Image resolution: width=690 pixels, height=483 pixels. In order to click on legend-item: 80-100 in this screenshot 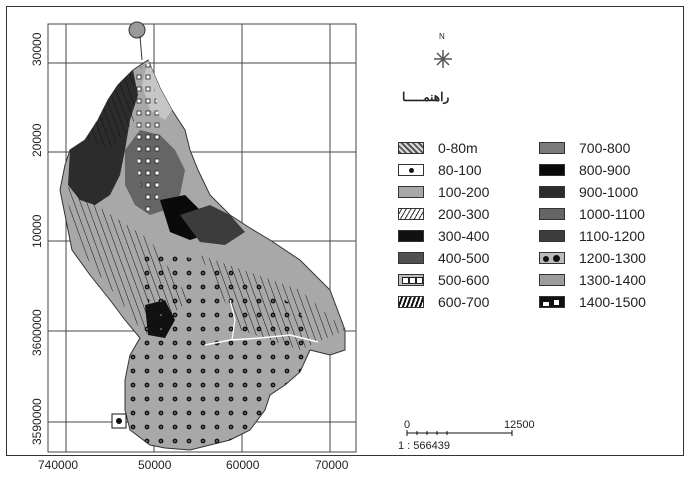, I will do `click(443, 170)`.